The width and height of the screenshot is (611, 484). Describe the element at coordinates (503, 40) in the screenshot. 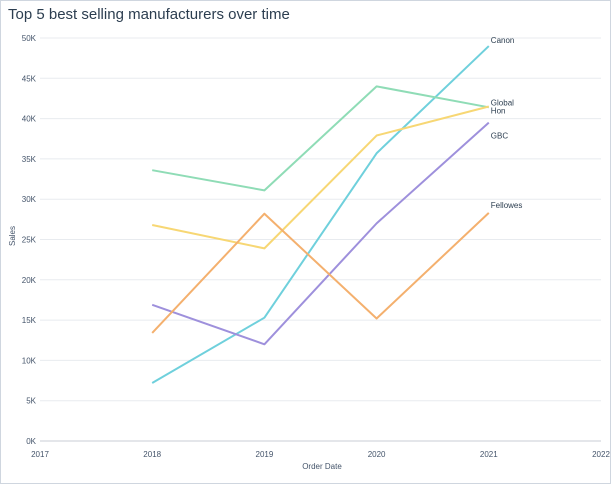

I see `series-label-canon: Canon` at that location.